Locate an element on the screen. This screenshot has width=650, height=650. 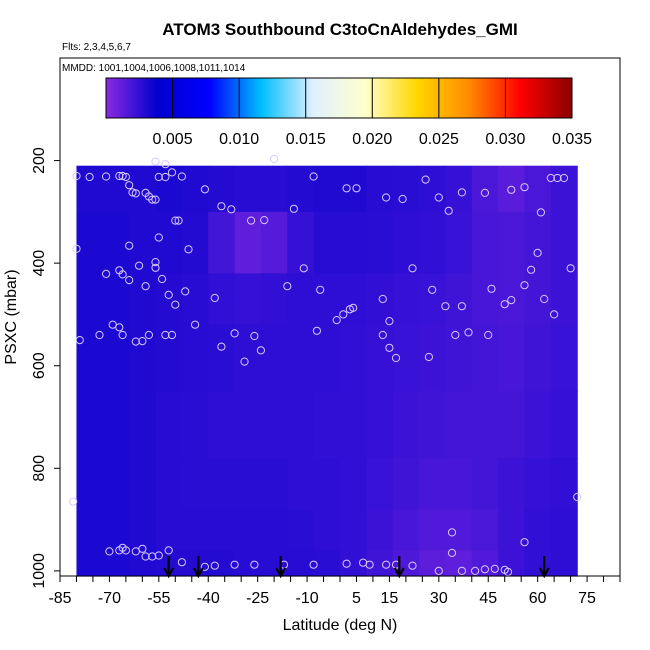
colorbar-tick-label: 0.005 is located at coordinates (173, 139).